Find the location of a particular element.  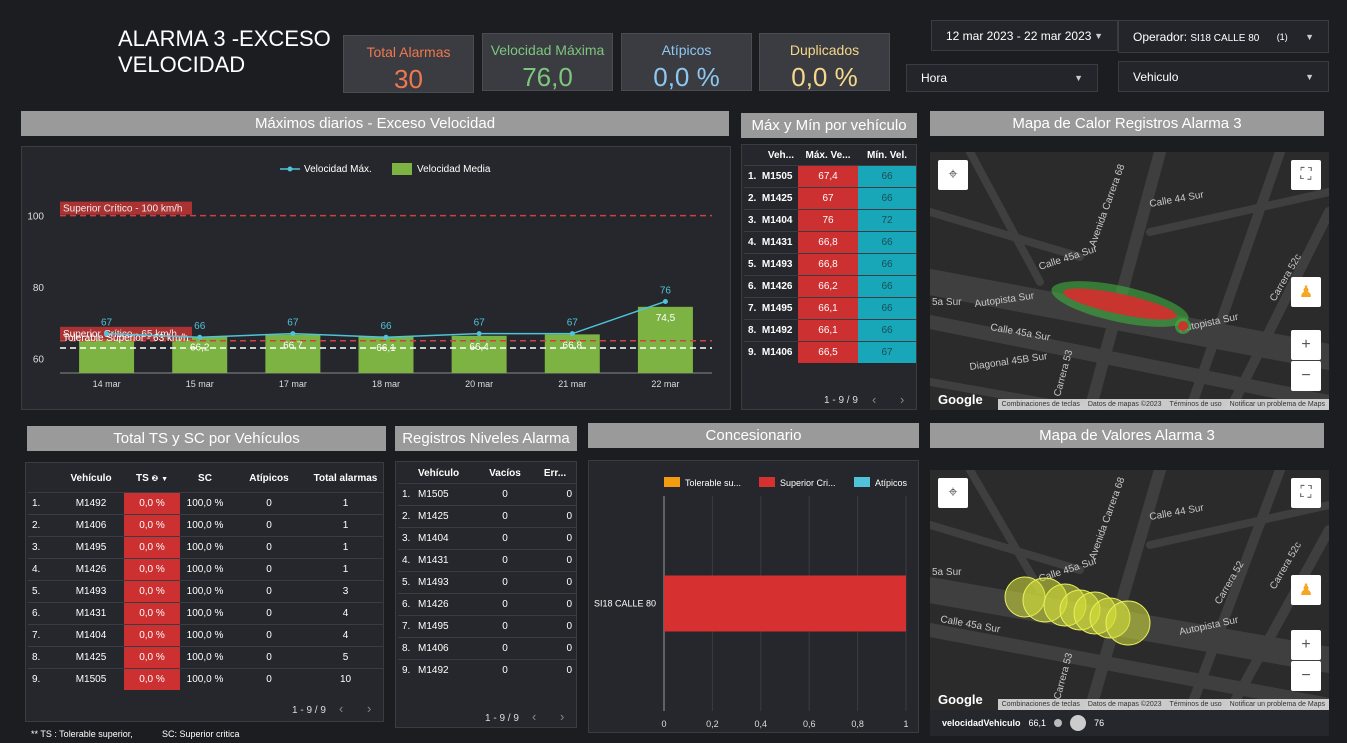

table-row: 4. M1426 0,0 % 100,0 % 0 1 is located at coordinates (205, 569).